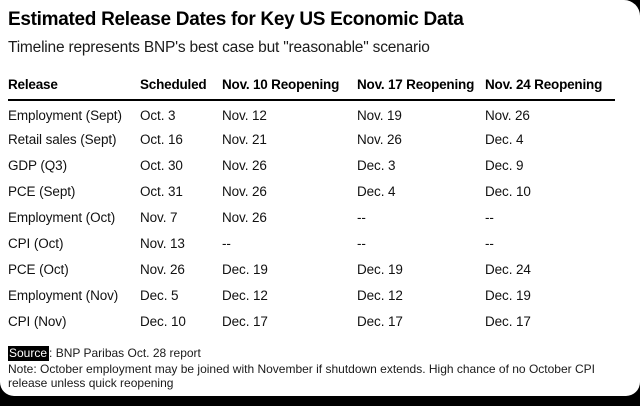  I want to click on cell-nov24: Dec. 24, so click(508, 269).